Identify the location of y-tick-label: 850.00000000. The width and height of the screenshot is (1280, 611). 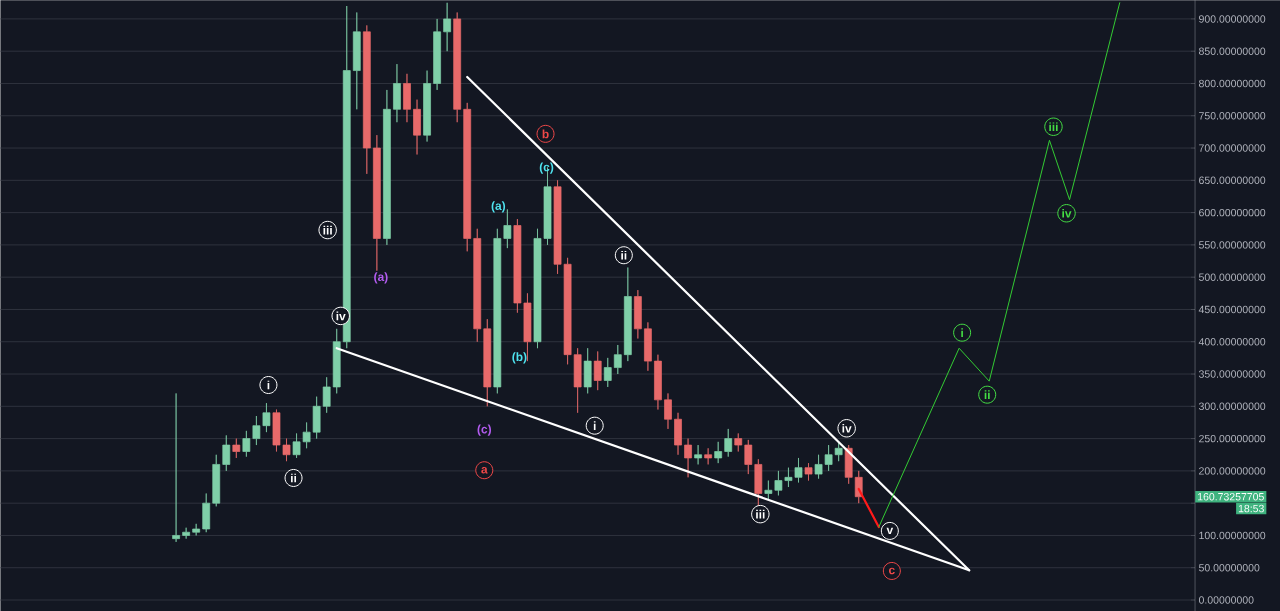
(1232, 51).